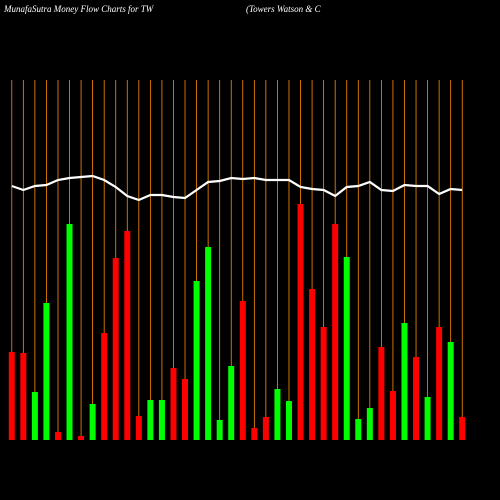 Image resolution: width=500 pixels, height=500 pixels. Describe the element at coordinates (237, 188) in the screenshot. I see `price-line` at that location.